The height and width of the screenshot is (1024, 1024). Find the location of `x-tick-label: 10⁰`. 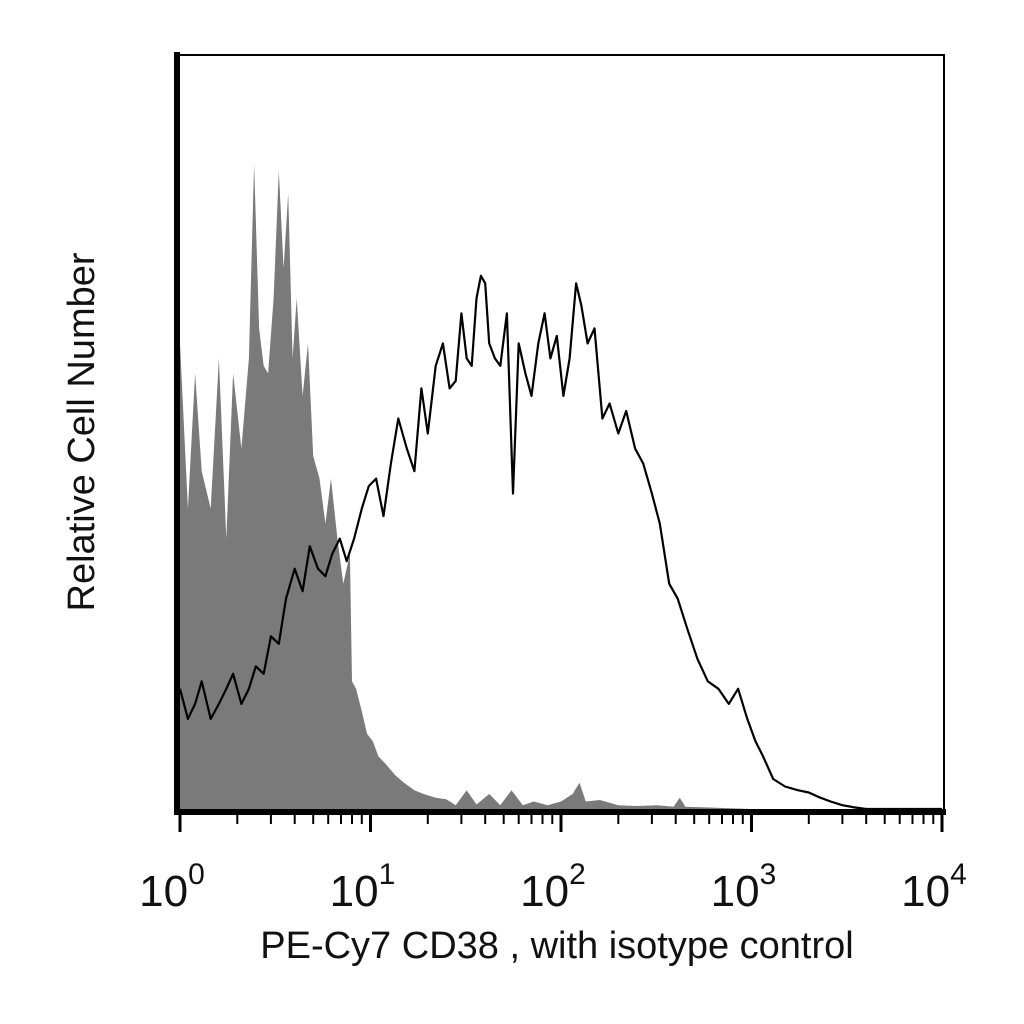

x-tick-label: 10⁰ is located at coordinates (172, 887).